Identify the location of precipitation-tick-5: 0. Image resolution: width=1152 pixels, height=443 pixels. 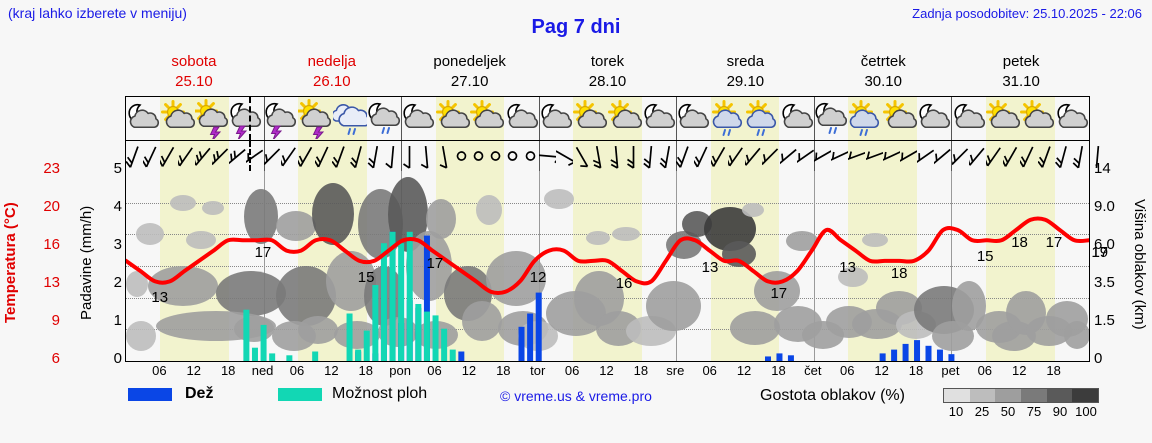
(117, 358).